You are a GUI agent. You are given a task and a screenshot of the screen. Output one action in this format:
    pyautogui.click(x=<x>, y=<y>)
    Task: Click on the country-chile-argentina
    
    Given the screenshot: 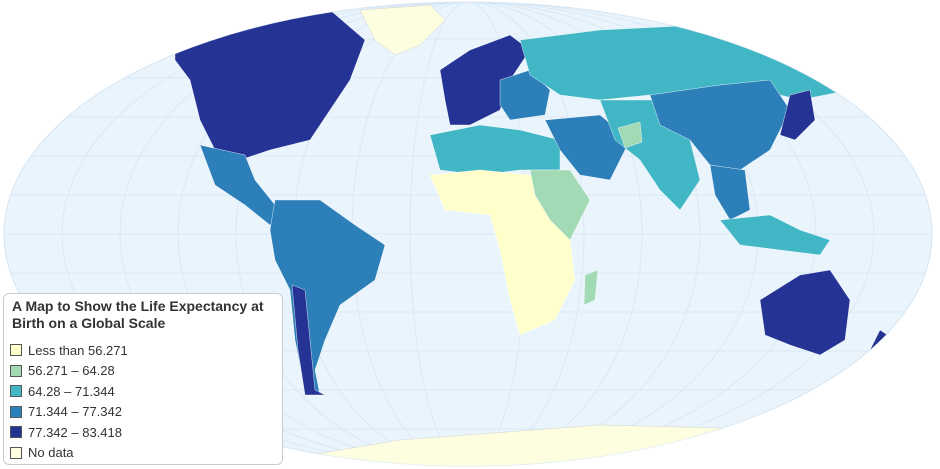 What is the action you would take?
    pyautogui.click(x=308, y=340)
    